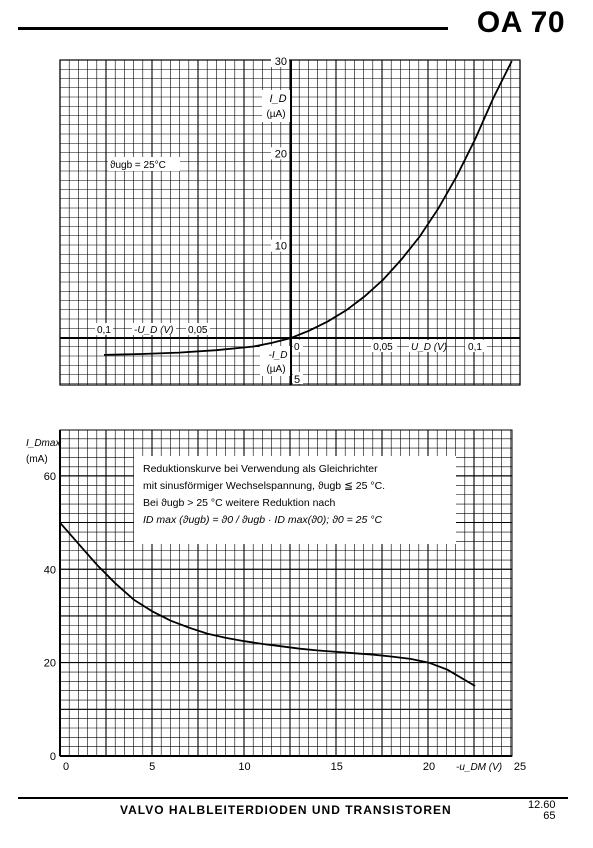  I want to click on chart2-annotation-bg, so click(295, 500).